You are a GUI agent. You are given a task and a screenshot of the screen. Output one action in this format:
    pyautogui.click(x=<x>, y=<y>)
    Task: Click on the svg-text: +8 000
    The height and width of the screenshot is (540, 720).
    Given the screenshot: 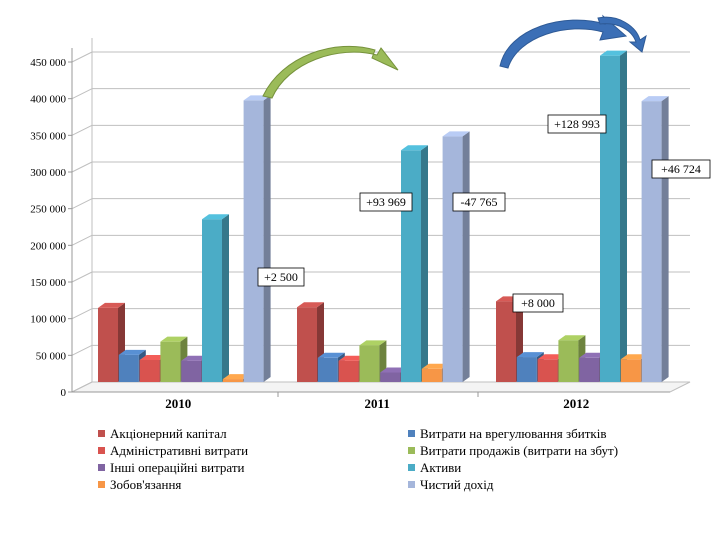 What is the action you would take?
    pyautogui.click(x=538, y=303)
    